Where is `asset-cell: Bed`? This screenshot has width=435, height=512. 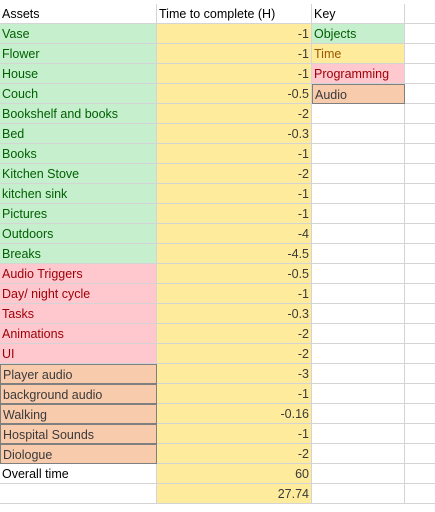 asset-cell: Bed is located at coordinates (78, 134).